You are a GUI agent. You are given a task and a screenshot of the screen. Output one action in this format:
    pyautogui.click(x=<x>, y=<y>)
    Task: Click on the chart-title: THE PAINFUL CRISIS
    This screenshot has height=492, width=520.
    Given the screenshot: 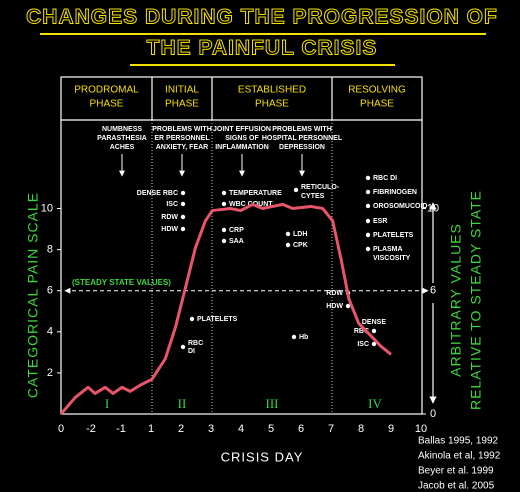 What is the action you would take?
    pyautogui.click(x=262, y=48)
    